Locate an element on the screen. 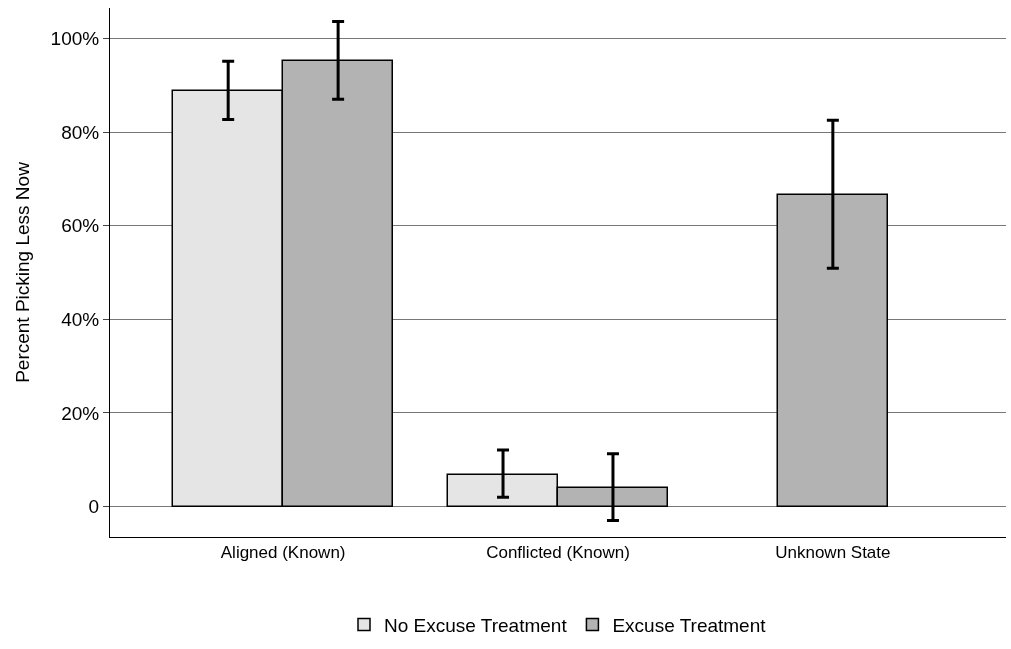 This screenshot has width=1011, height=649. y-tick-label: 20% is located at coordinates (80, 413).